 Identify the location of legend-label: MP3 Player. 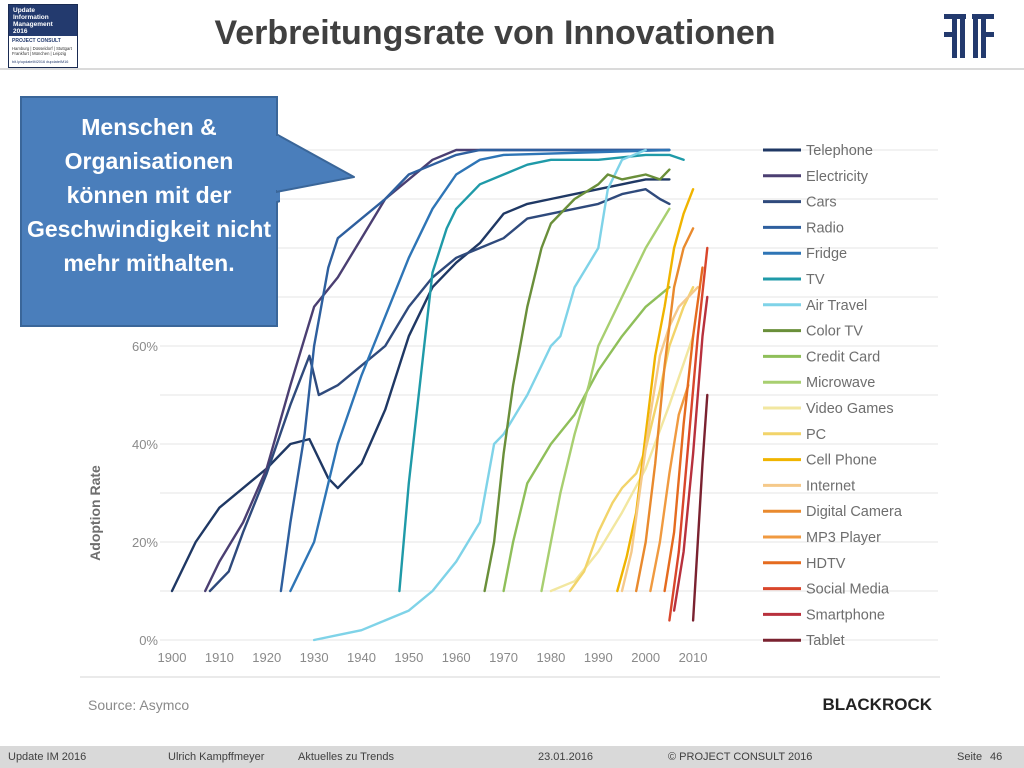
(843, 538).